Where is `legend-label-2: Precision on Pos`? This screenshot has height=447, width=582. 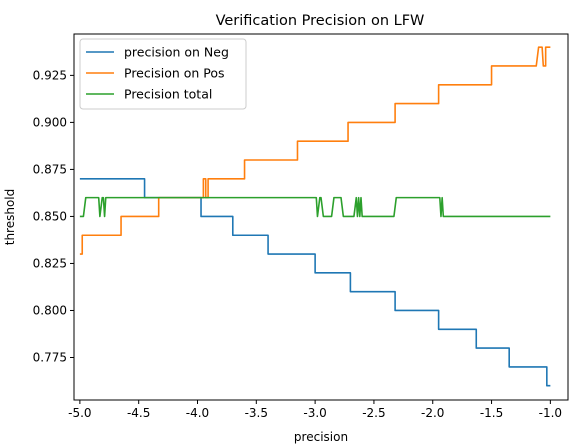
legend-label-2: Precision on Pos is located at coordinates (174, 73).